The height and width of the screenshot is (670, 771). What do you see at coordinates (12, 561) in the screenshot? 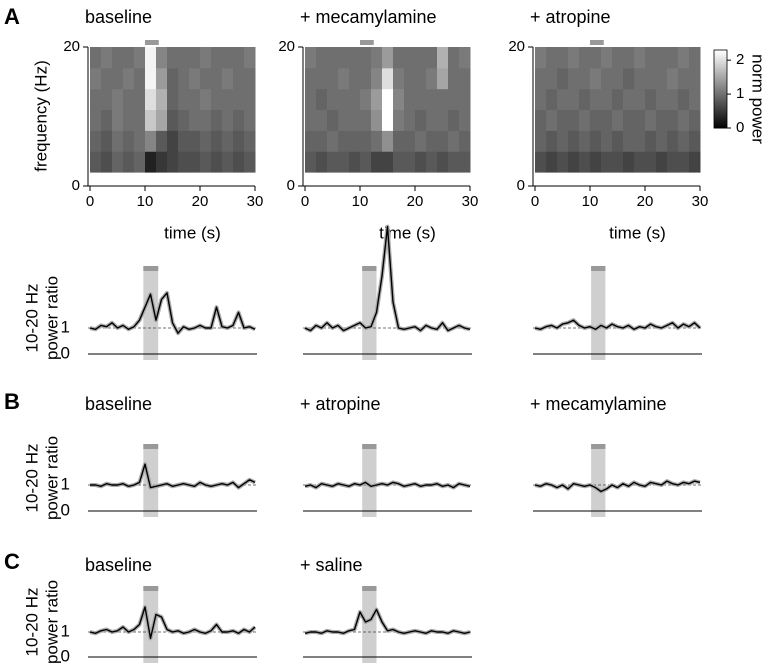
I see `panel-letter: C` at bounding box center [12, 561].